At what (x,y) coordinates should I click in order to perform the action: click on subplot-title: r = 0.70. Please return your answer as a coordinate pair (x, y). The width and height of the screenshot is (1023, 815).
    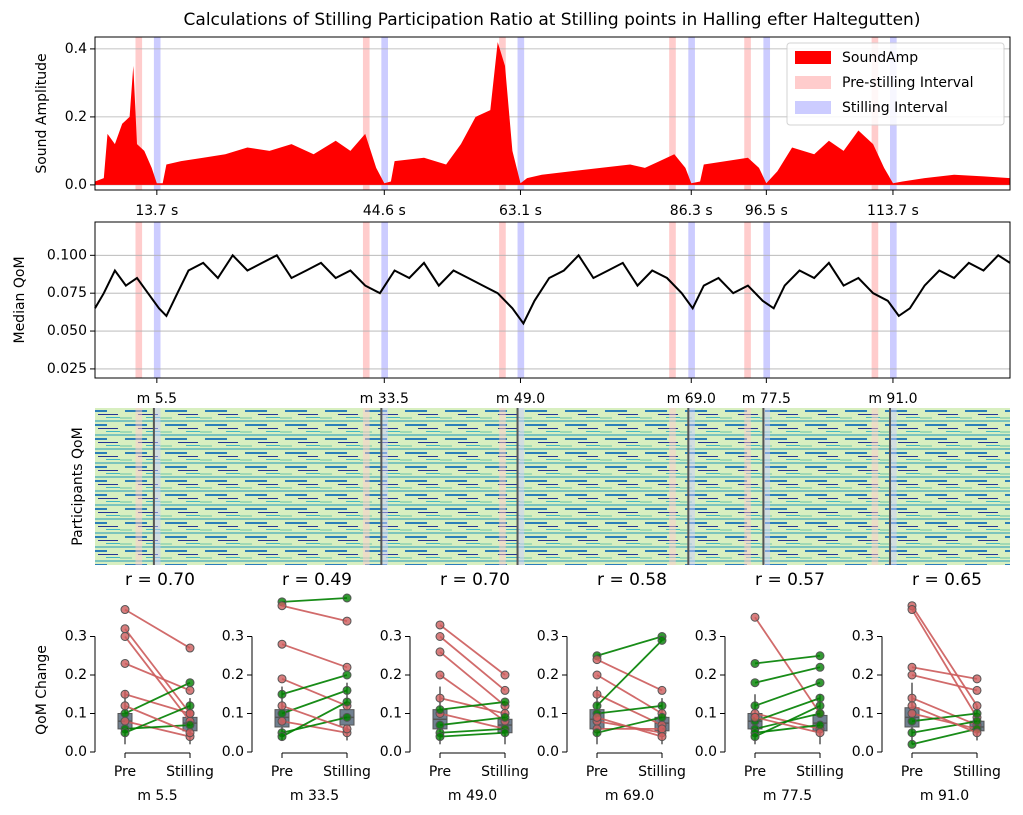
    Looking at the image, I should click on (475, 580).